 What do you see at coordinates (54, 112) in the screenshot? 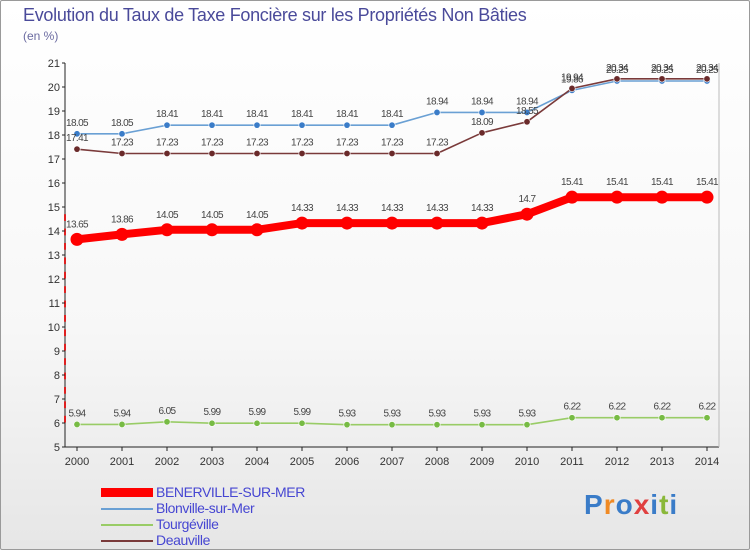
I see `y-tick-label: 19` at bounding box center [54, 112].